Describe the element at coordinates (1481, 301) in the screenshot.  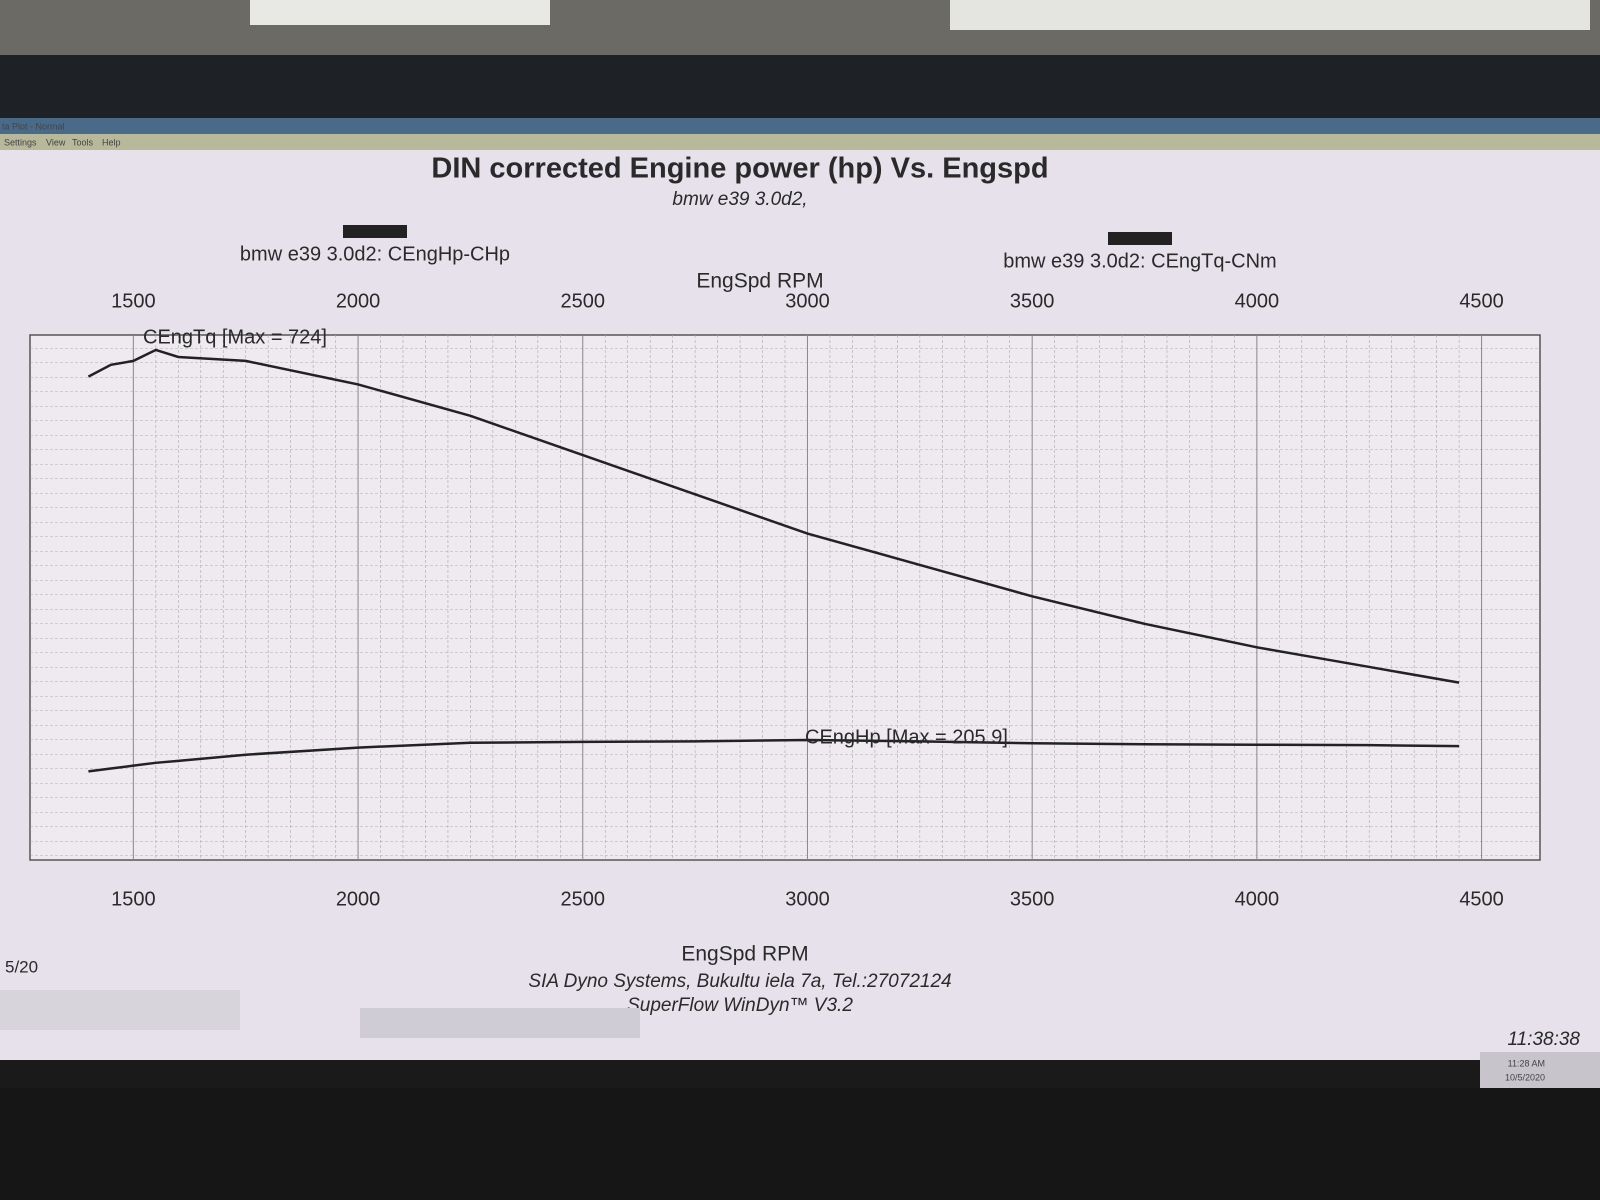
I see `x-tick-label-top: 4500` at that location.